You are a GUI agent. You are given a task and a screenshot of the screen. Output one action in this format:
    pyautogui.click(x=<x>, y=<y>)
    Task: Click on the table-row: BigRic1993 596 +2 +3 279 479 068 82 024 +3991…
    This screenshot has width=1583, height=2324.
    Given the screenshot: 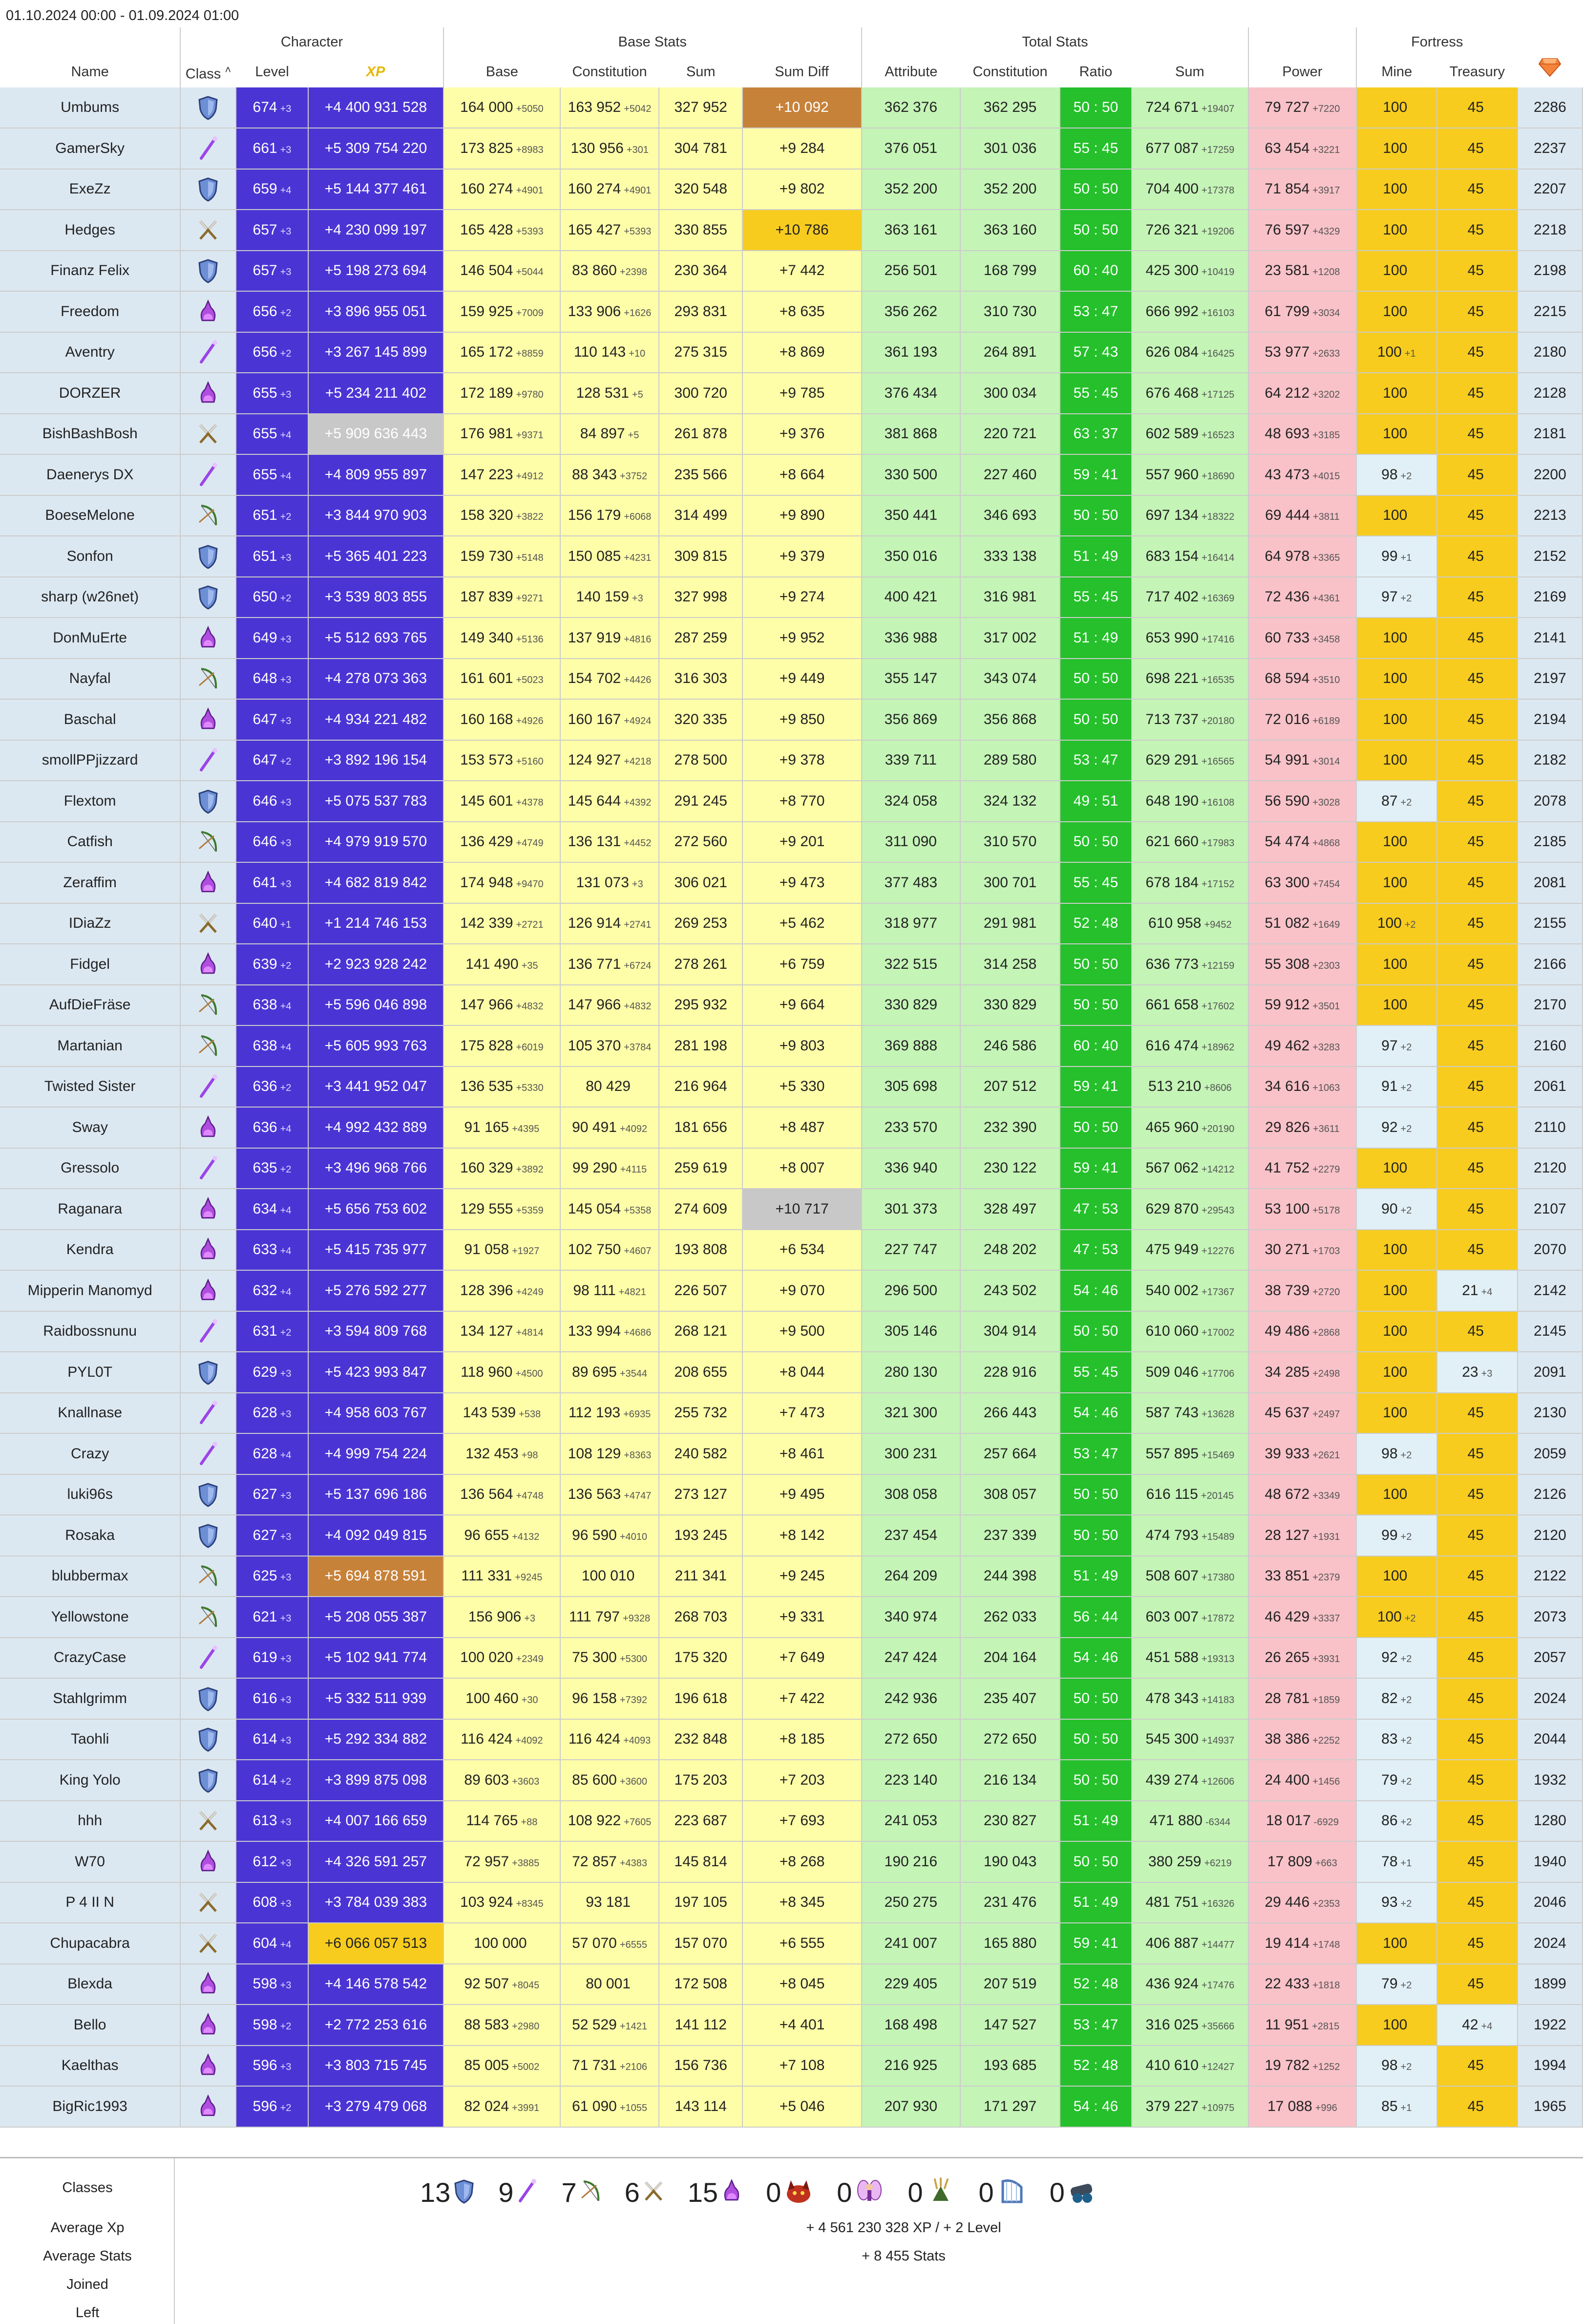 What is the action you would take?
    pyautogui.click(x=792, y=2107)
    